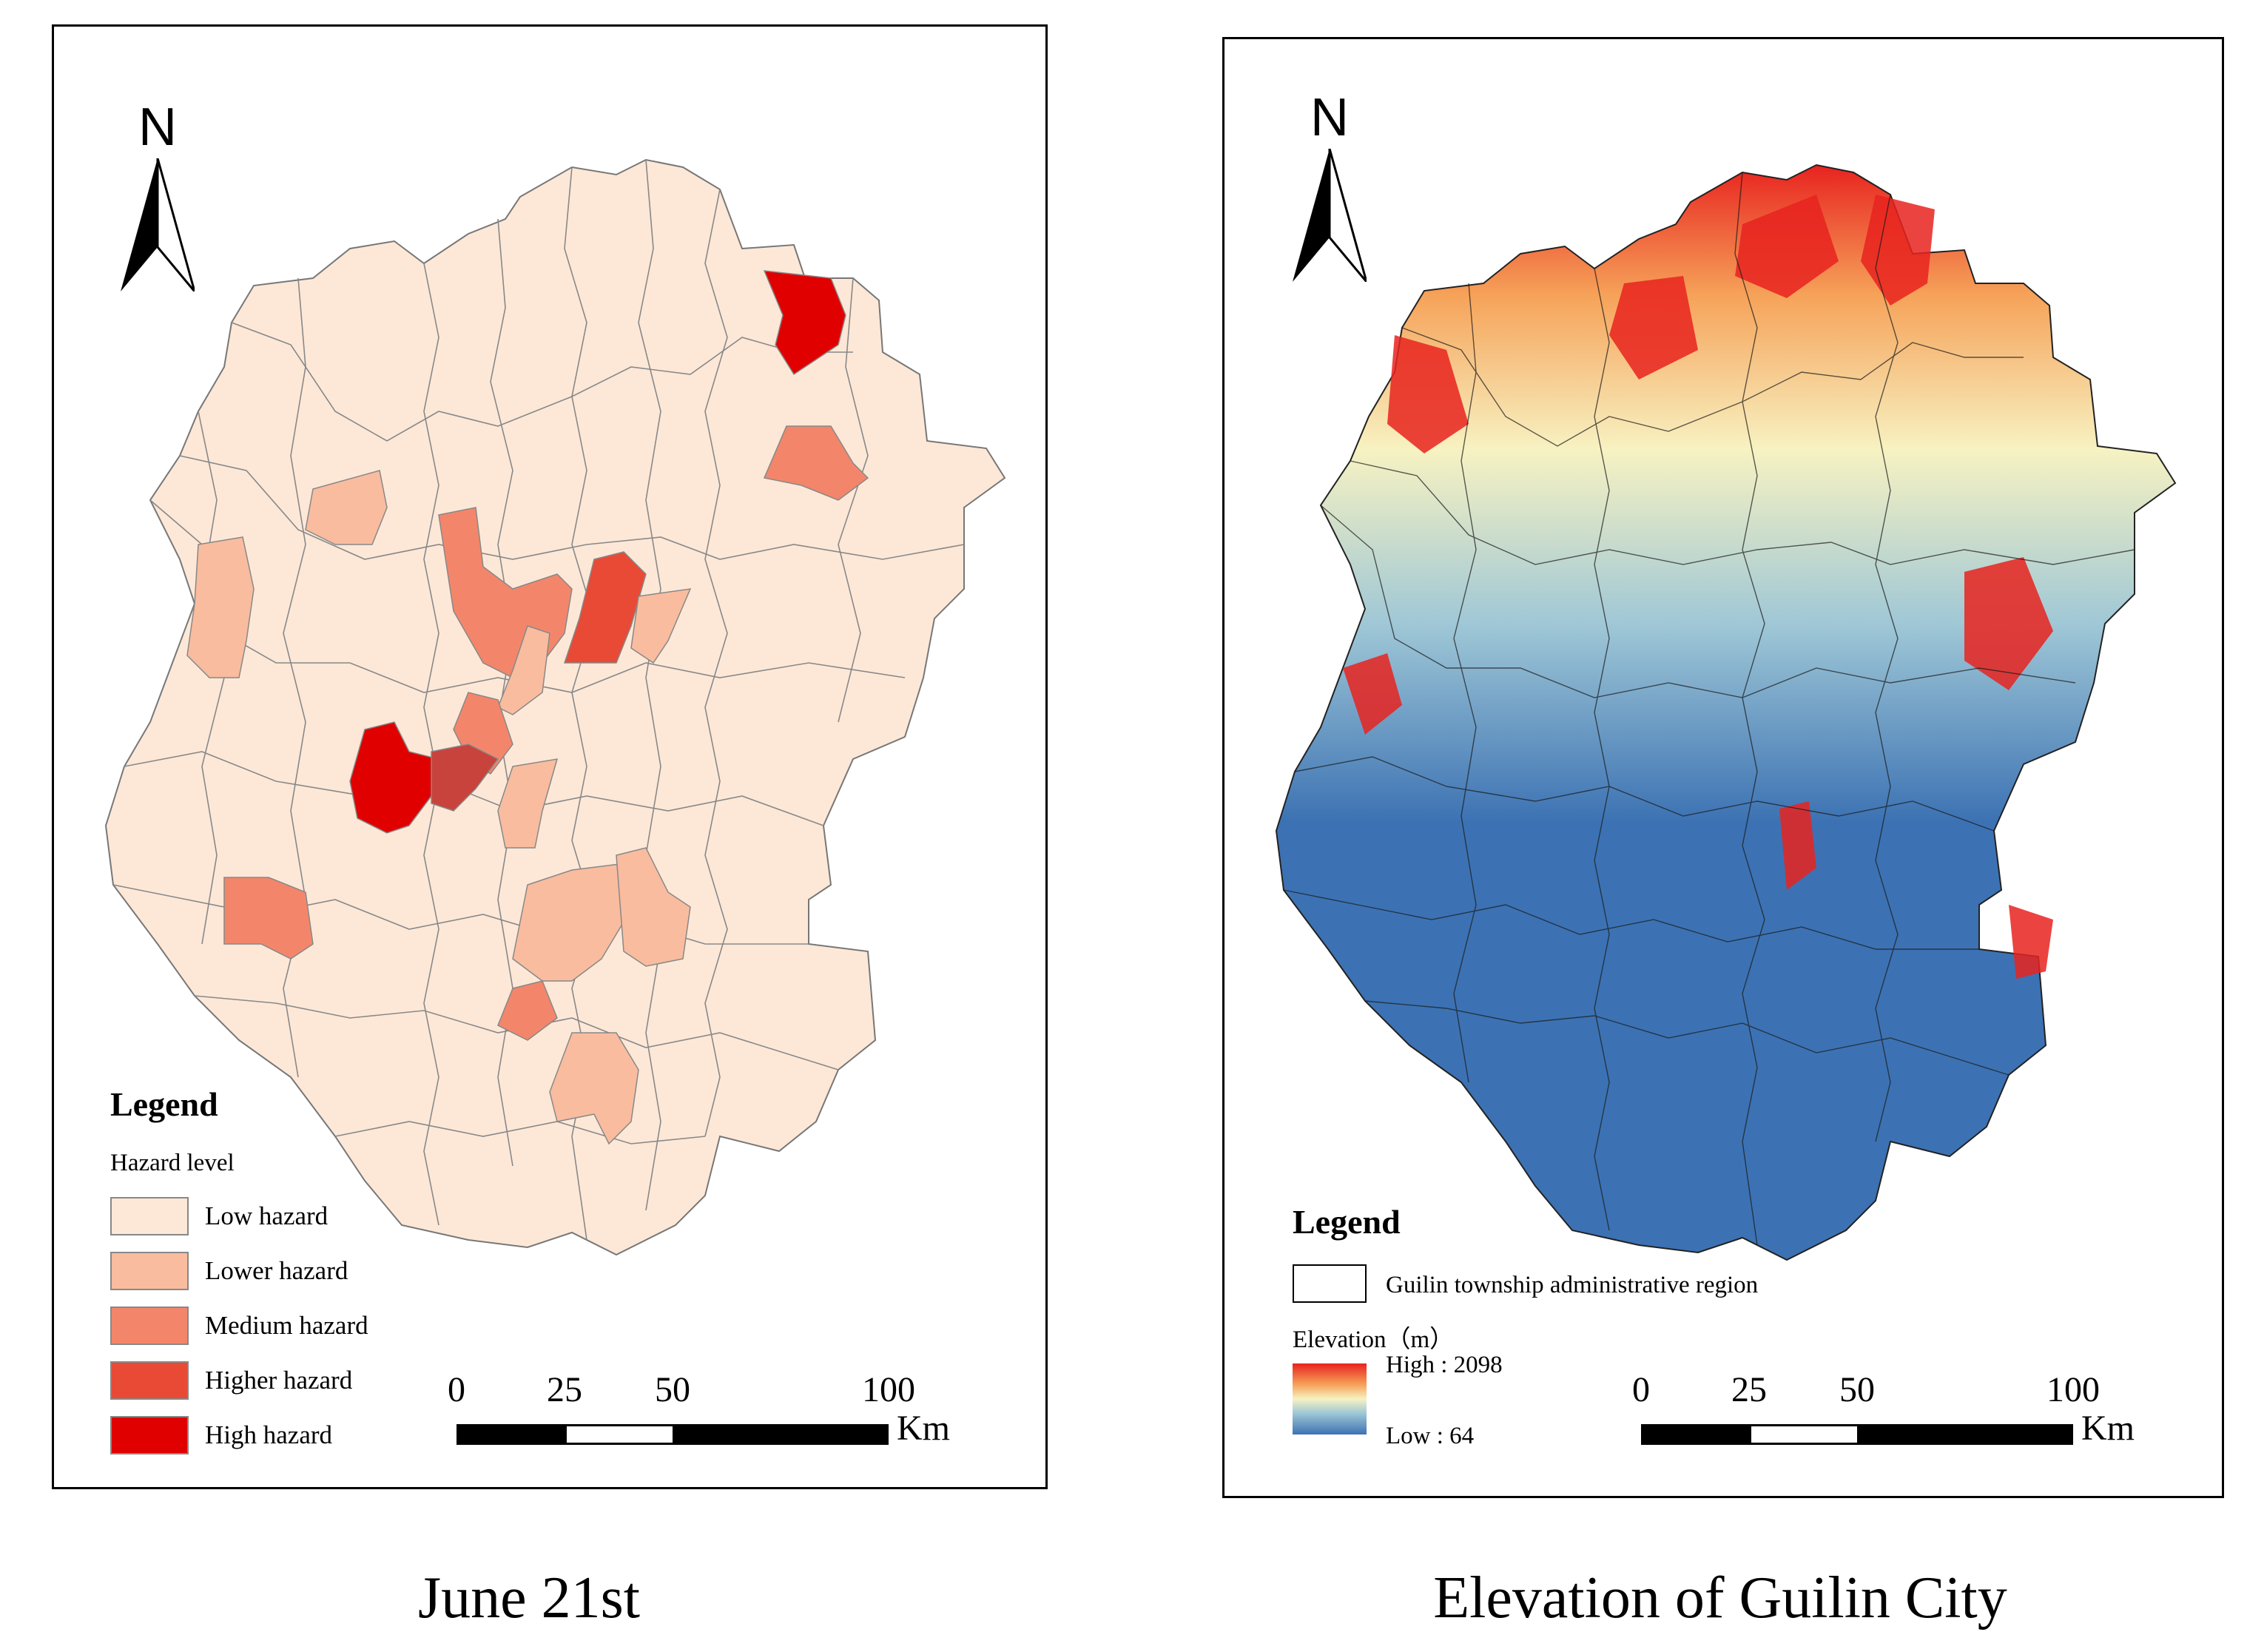  What do you see at coordinates (605, 607) in the screenshot?
I see `higher-hazard-area-center` at bounding box center [605, 607].